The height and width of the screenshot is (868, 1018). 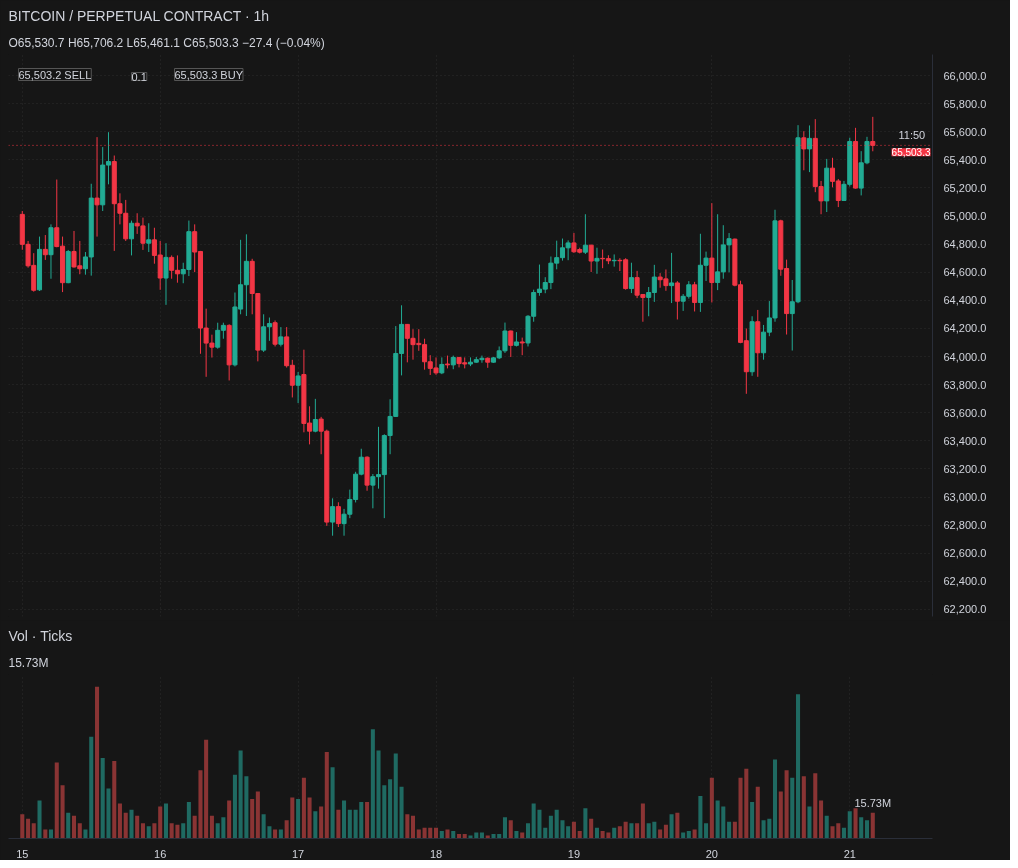 I want to click on ref-line-label: 65,503.3, so click(x=911, y=153).